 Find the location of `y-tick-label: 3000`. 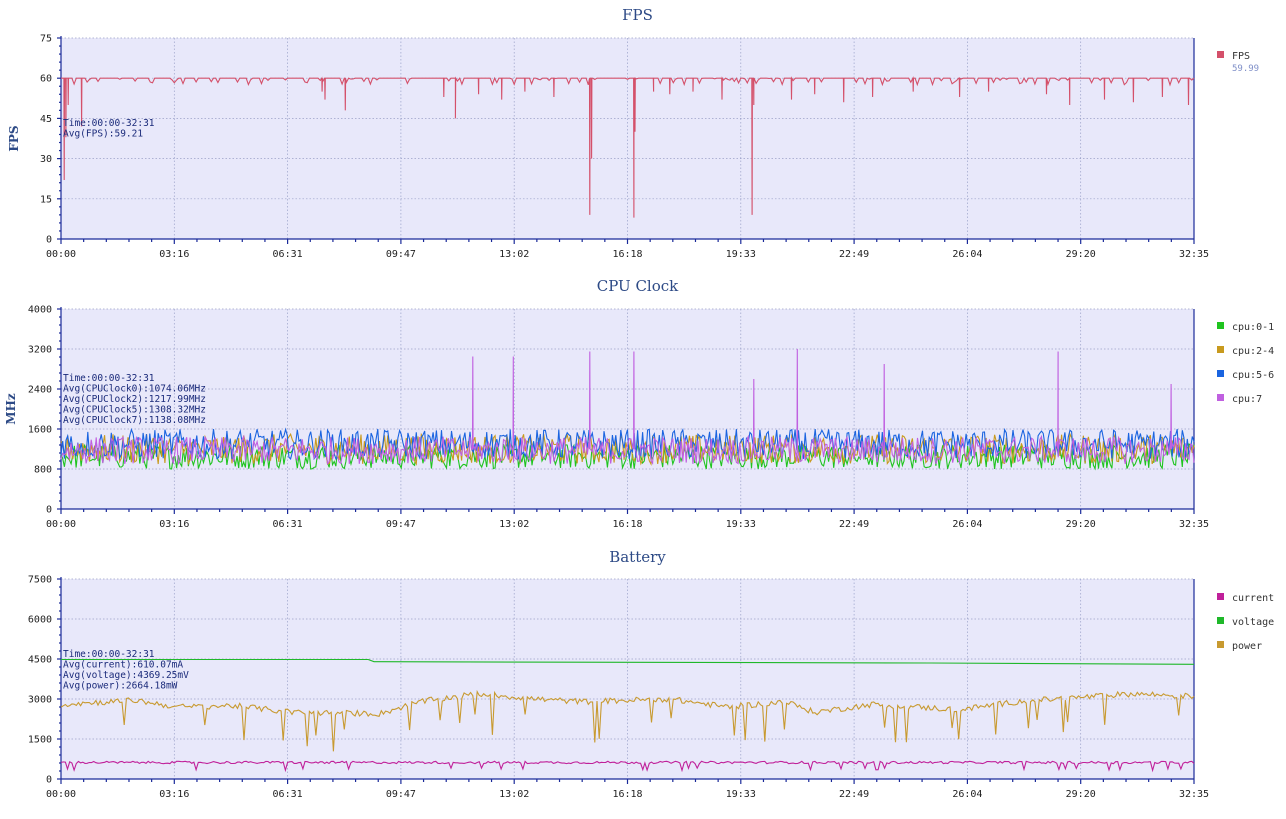

y-tick-label: 3000 is located at coordinates (40, 700).